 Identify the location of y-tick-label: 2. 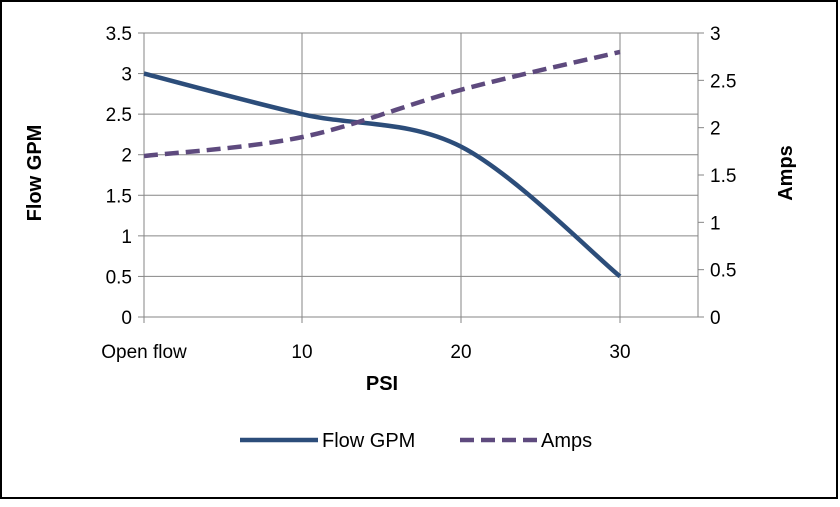
(126, 156).